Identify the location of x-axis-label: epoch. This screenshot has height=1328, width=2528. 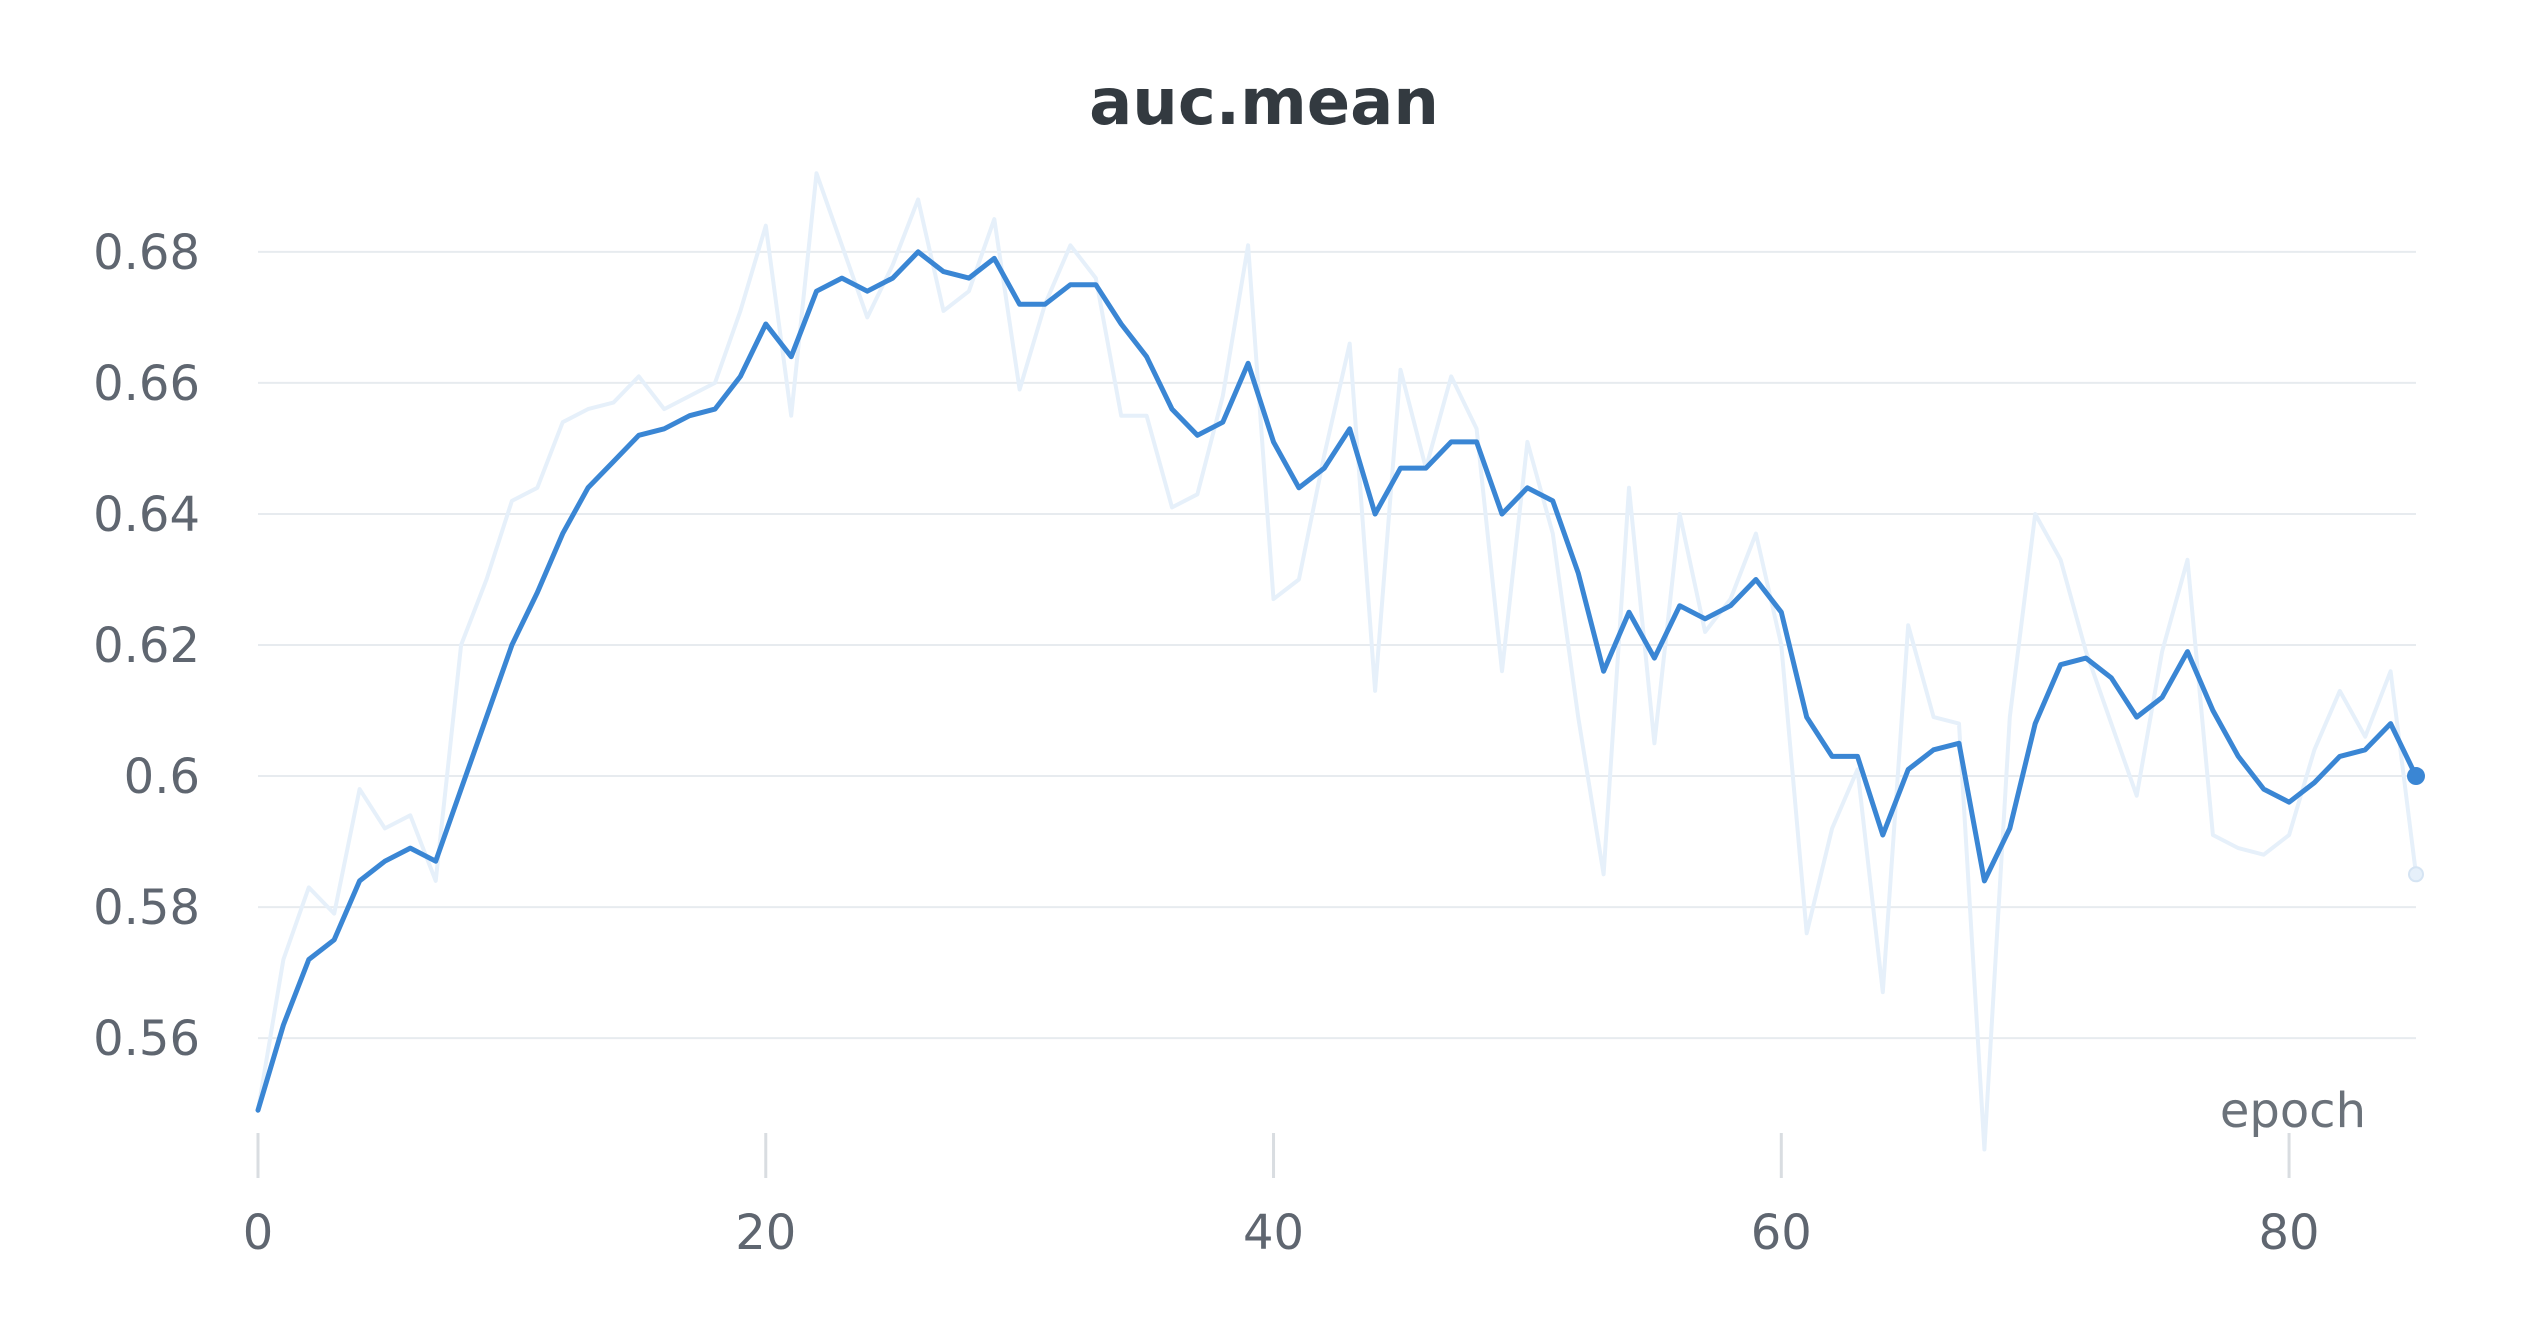
(2293, 1111).